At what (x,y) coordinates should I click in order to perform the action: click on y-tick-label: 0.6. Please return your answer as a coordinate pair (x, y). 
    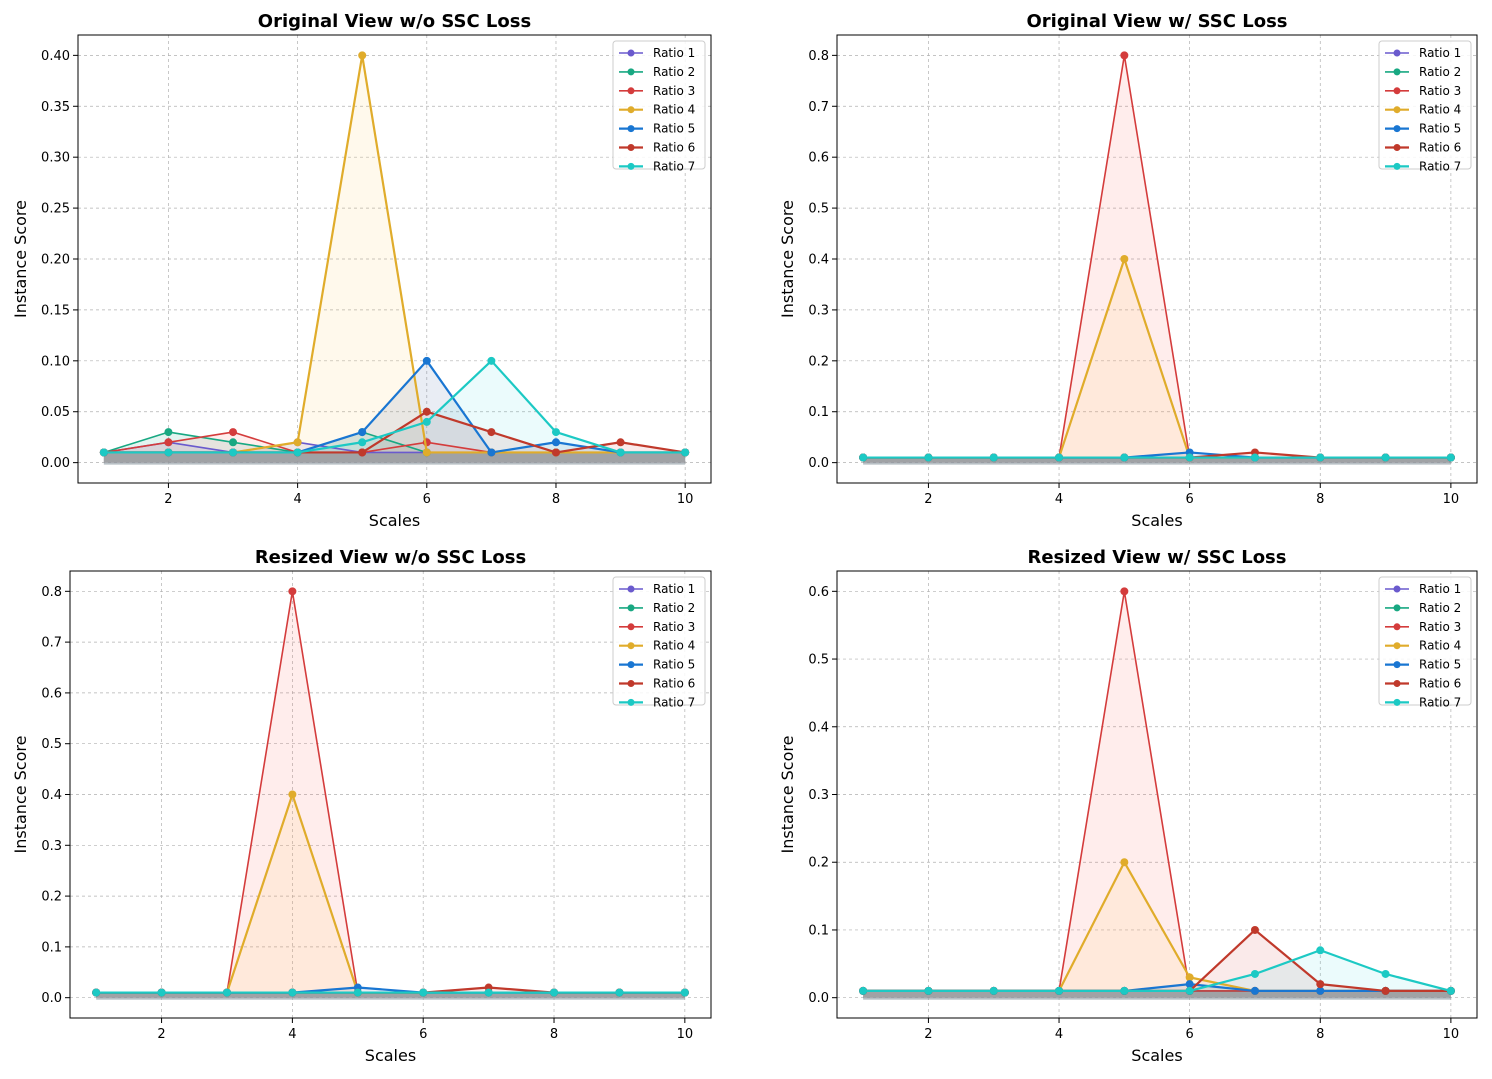
    Looking at the image, I should click on (818, 592).